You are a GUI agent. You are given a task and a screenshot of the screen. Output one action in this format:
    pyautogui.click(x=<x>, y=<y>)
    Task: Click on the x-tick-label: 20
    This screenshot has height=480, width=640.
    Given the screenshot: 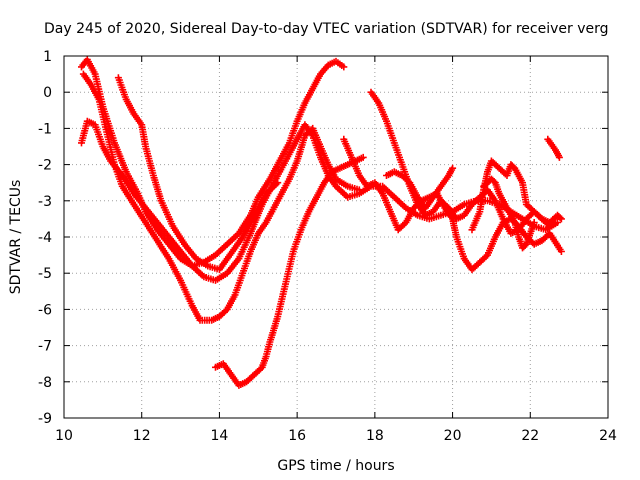 What is the action you would take?
    pyautogui.click(x=453, y=436)
    